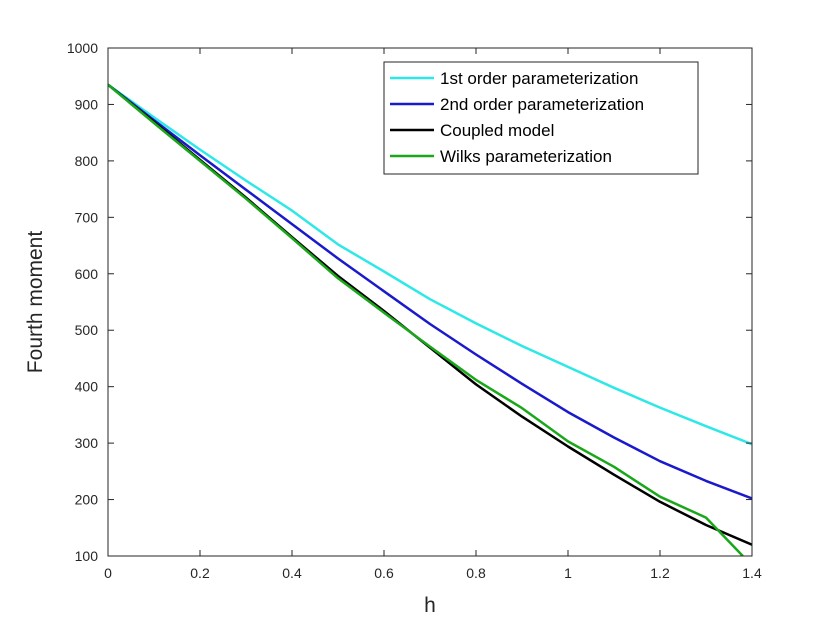 The height and width of the screenshot is (624, 830). I want to click on y-tick-label: 200, so click(87, 500).